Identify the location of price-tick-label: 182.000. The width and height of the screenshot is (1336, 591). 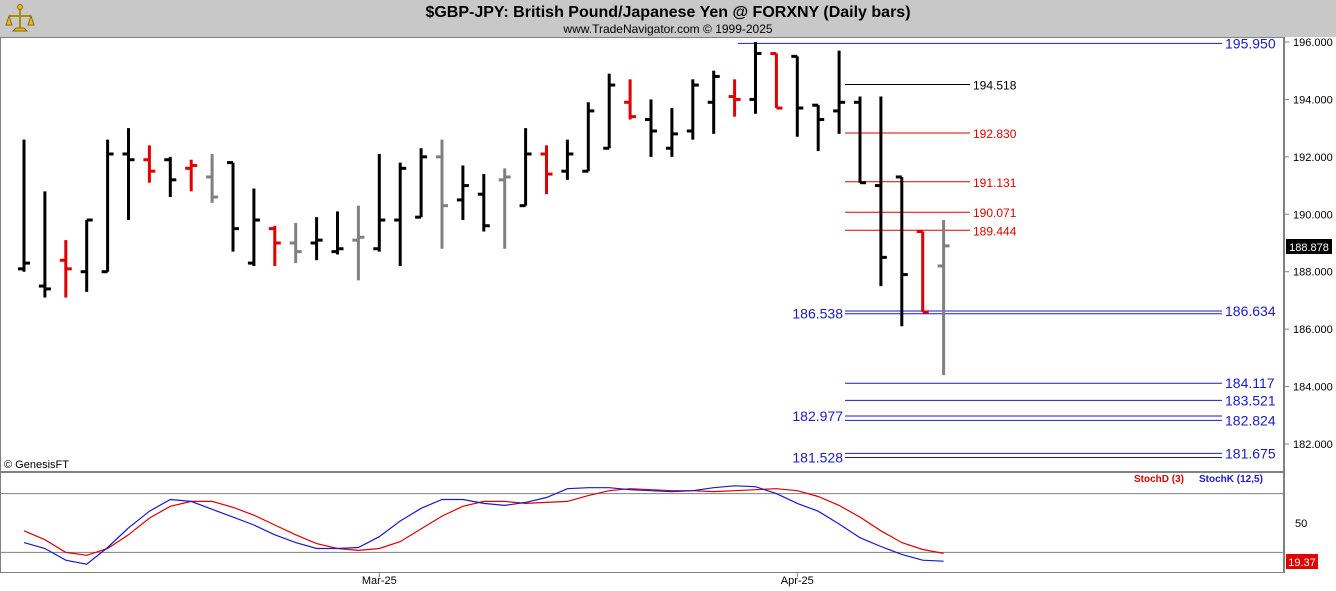
(1313, 445).